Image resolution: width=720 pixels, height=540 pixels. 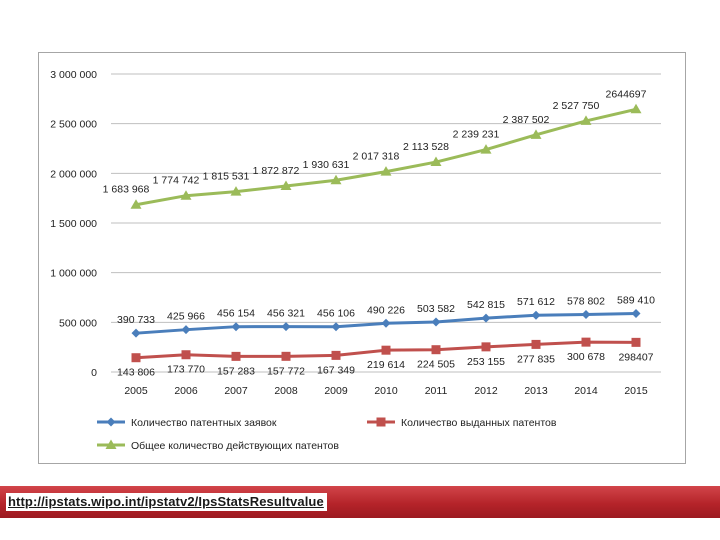 I want to click on x-tick-label: 2012, so click(x=486, y=391).